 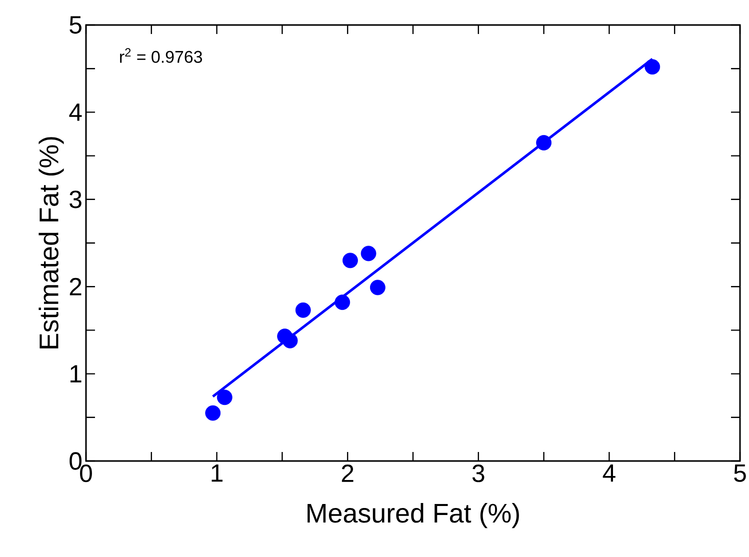 What do you see at coordinates (76, 199) in the screenshot?
I see `y-tick-label: 3` at bounding box center [76, 199].